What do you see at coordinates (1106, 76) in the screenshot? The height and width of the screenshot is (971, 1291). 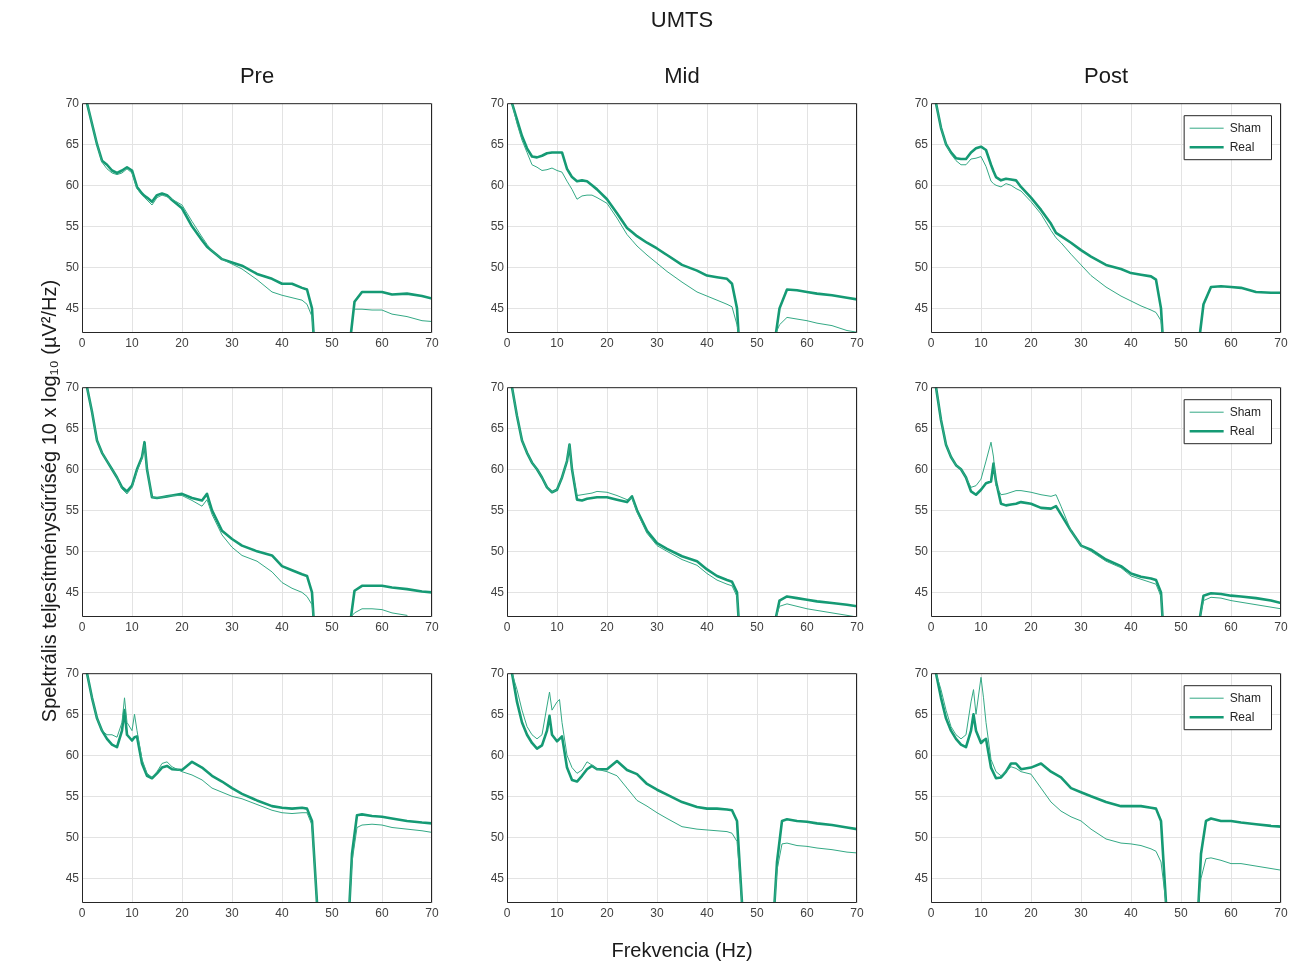 I see `chart-title: Post` at bounding box center [1106, 76].